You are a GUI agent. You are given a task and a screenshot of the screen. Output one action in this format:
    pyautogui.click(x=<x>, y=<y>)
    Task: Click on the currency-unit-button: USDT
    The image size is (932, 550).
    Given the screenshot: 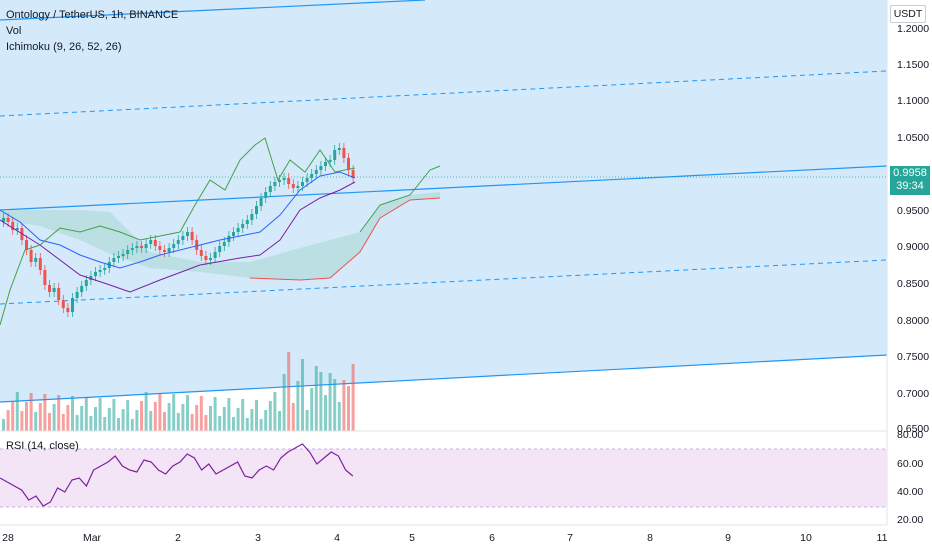 What is the action you would take?
    pyautogui.click(x=908, y=14)
    